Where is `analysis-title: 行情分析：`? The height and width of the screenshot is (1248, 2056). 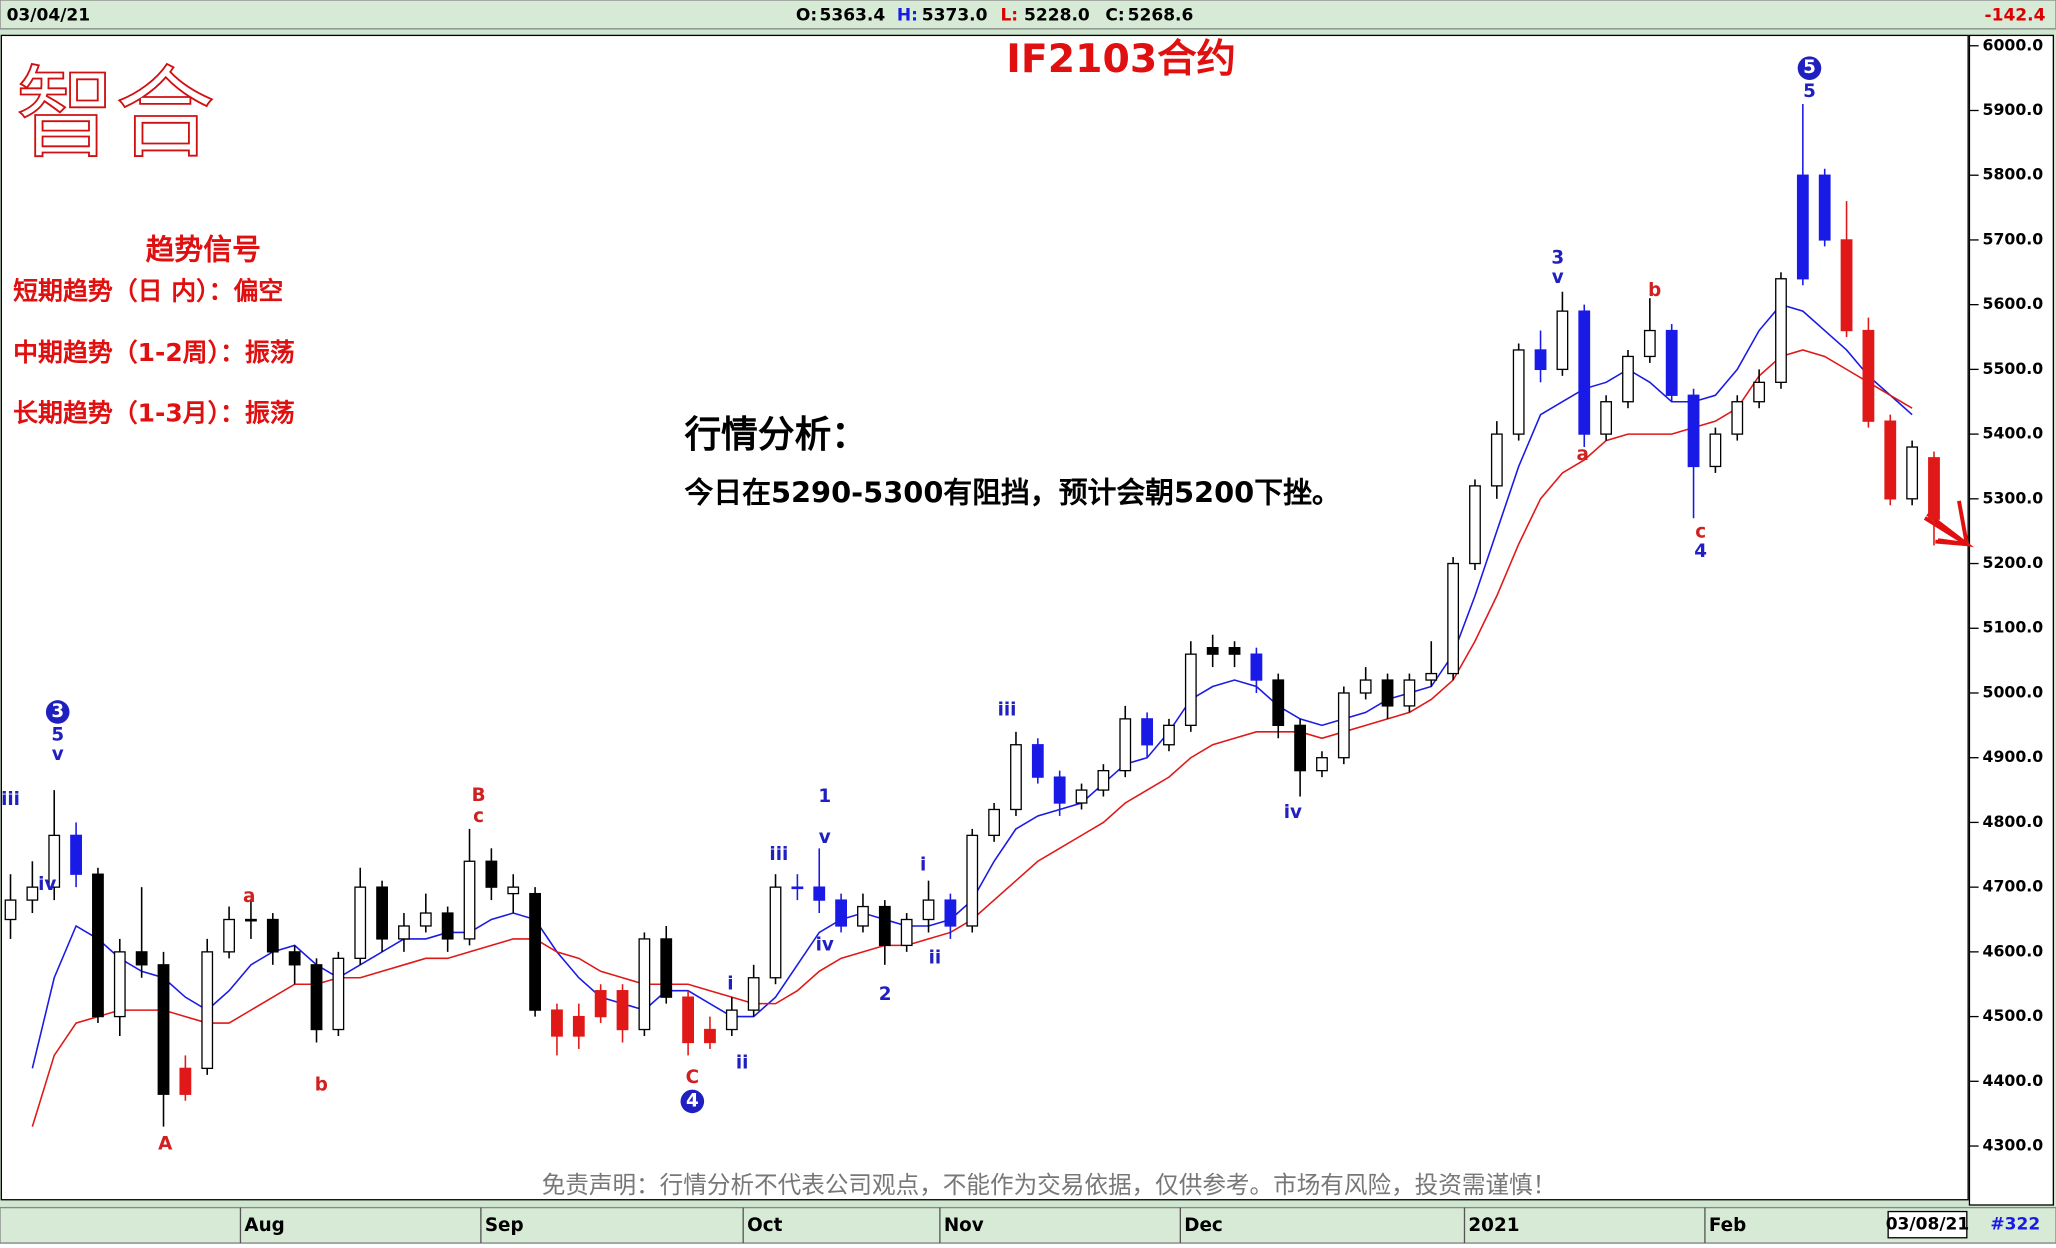
analysis-title: 行情分析： is located at coordinates (776, 434).